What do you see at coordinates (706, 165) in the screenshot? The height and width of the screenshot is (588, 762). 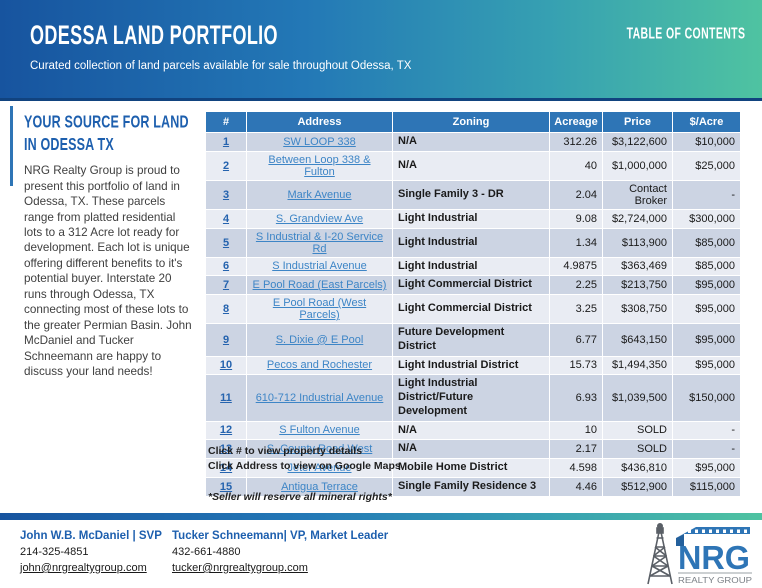 I see `price-per-acre-cell: $25,000` at bounding box center [706, 165].